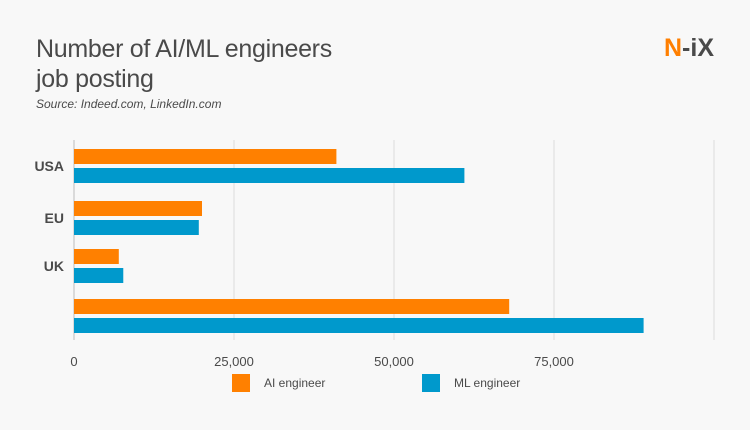  I want to click on category-label: EU, so click(54, 218).